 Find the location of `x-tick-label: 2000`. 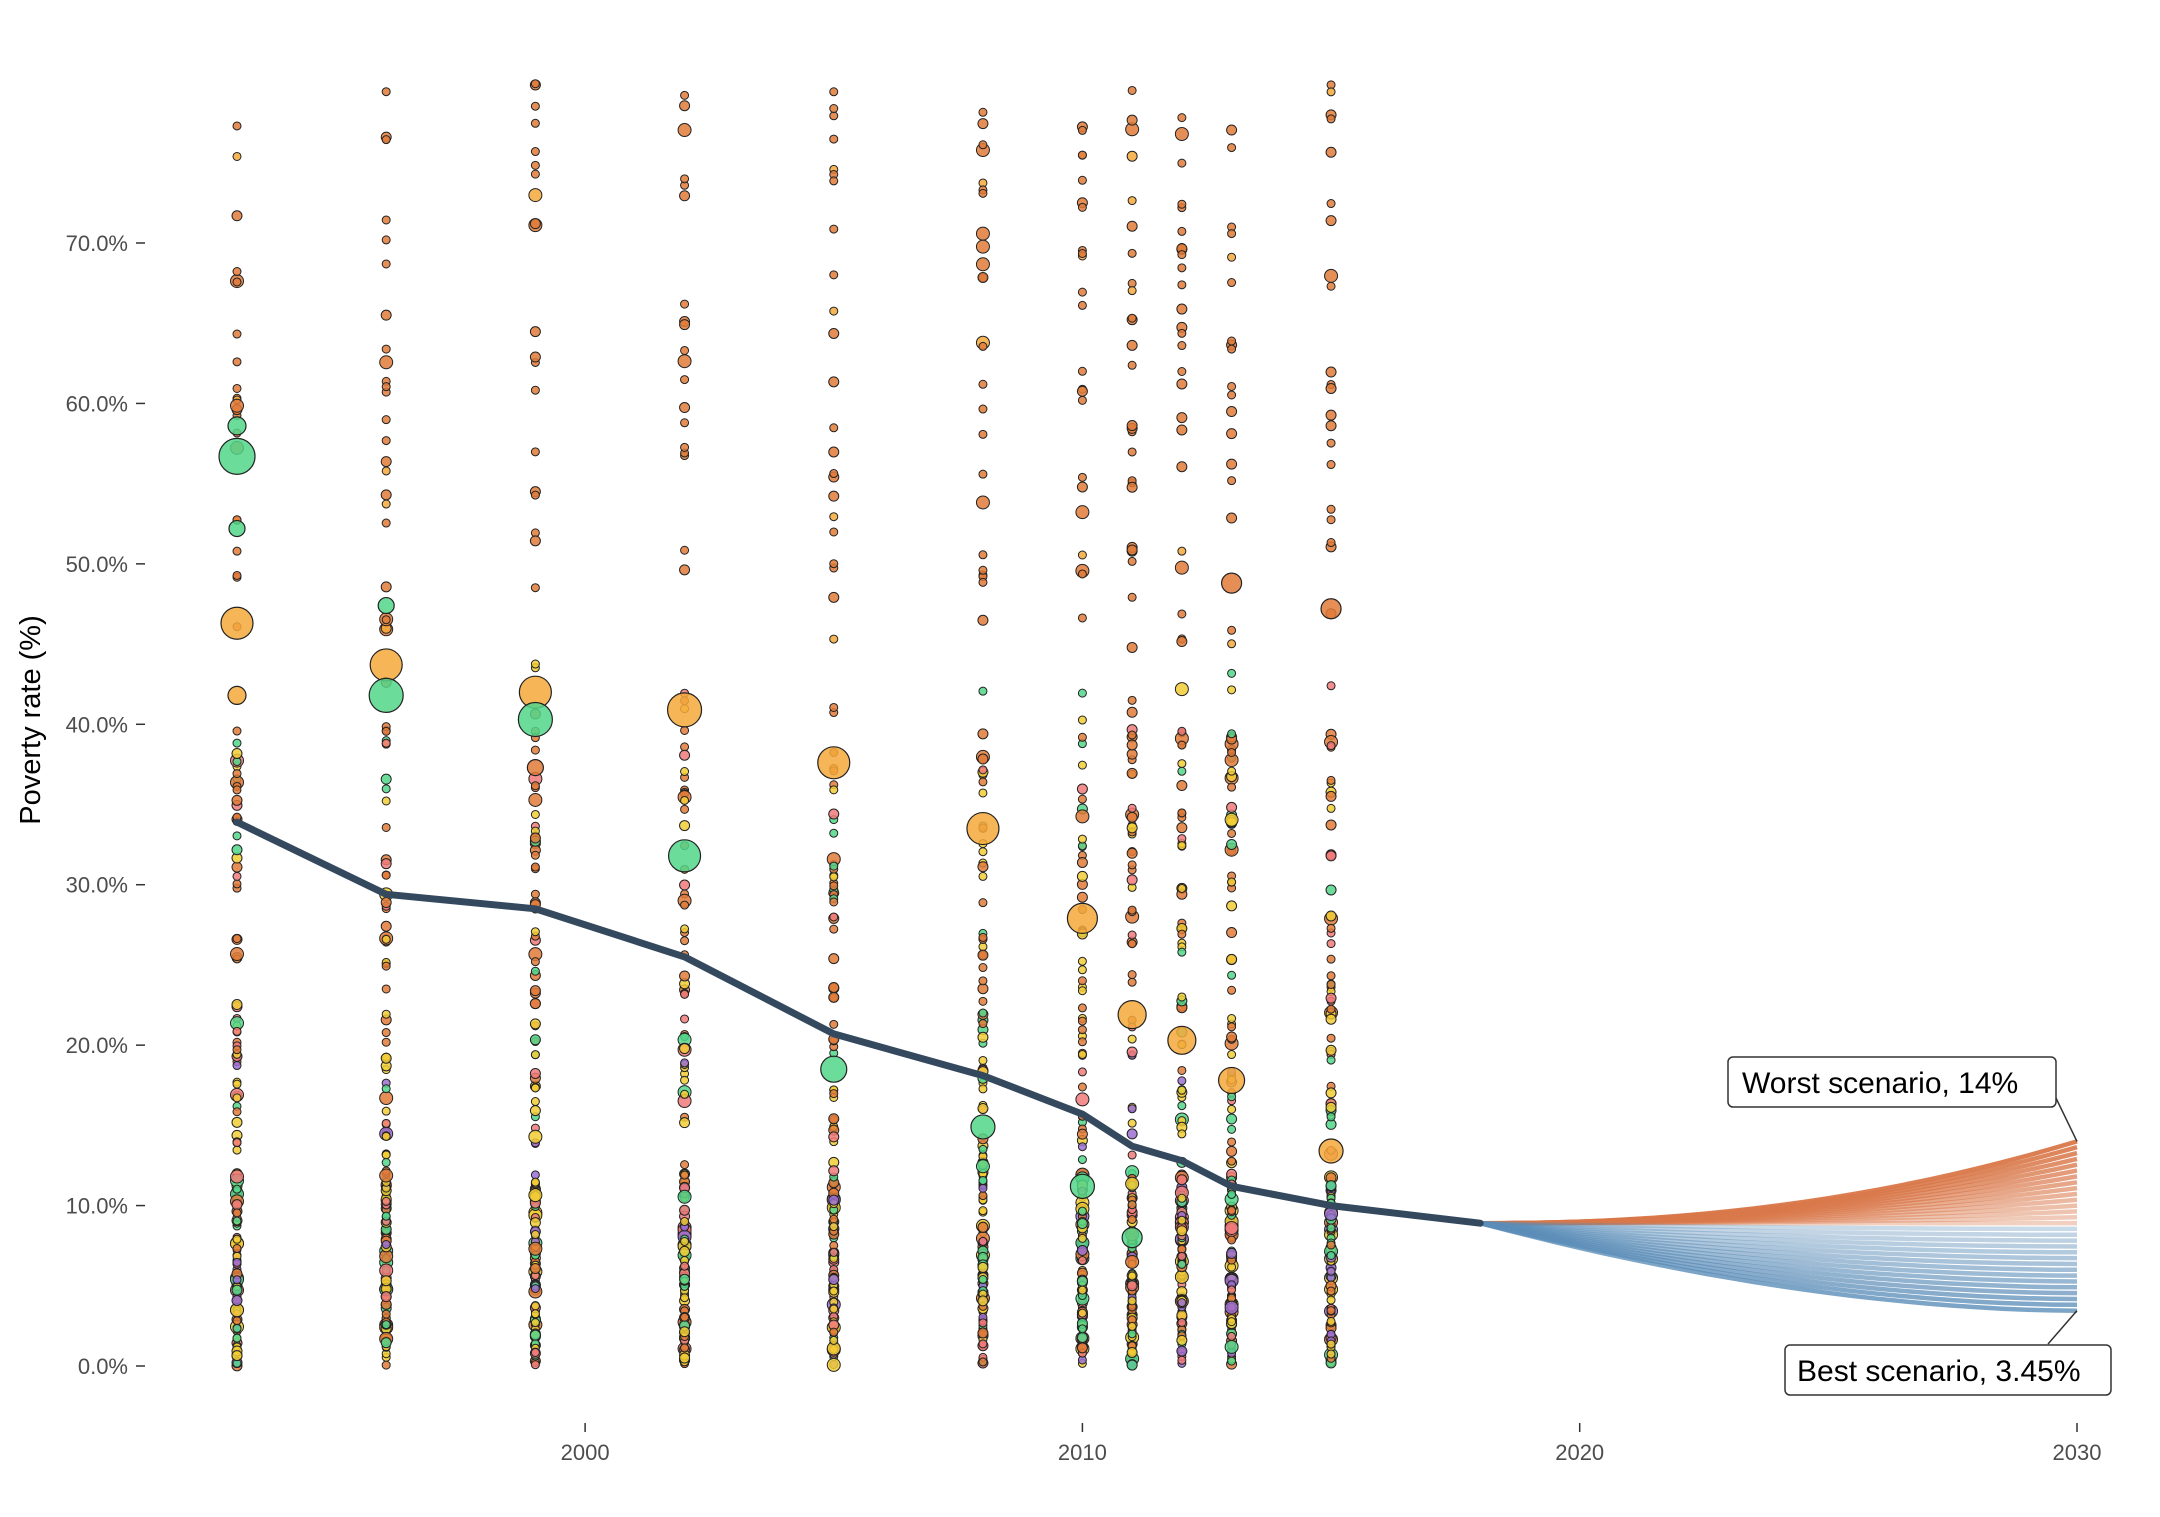

x-tick-label: 2000 is located at coordinates (585, 1452).